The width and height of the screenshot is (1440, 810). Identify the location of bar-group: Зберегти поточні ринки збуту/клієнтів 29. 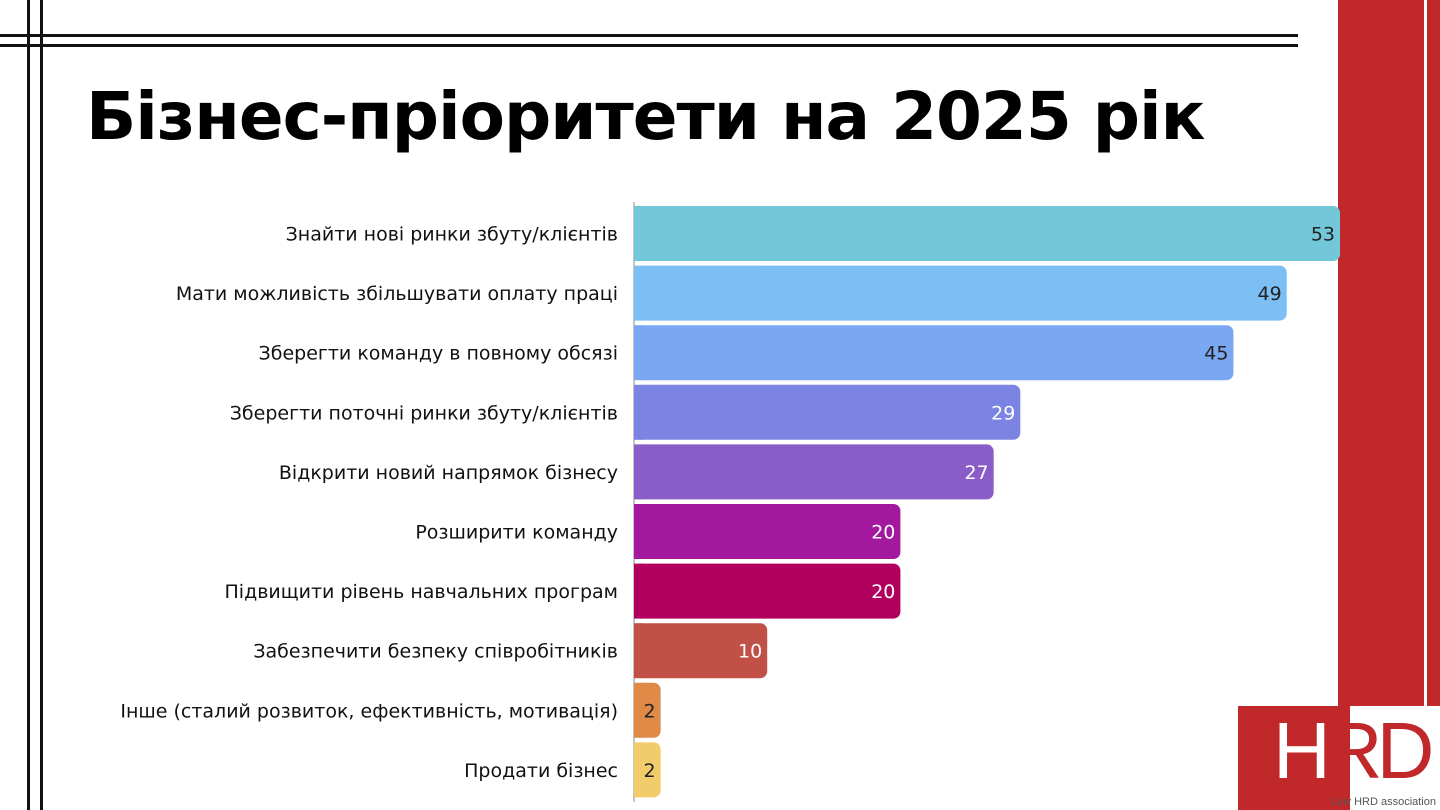
(625, 412).